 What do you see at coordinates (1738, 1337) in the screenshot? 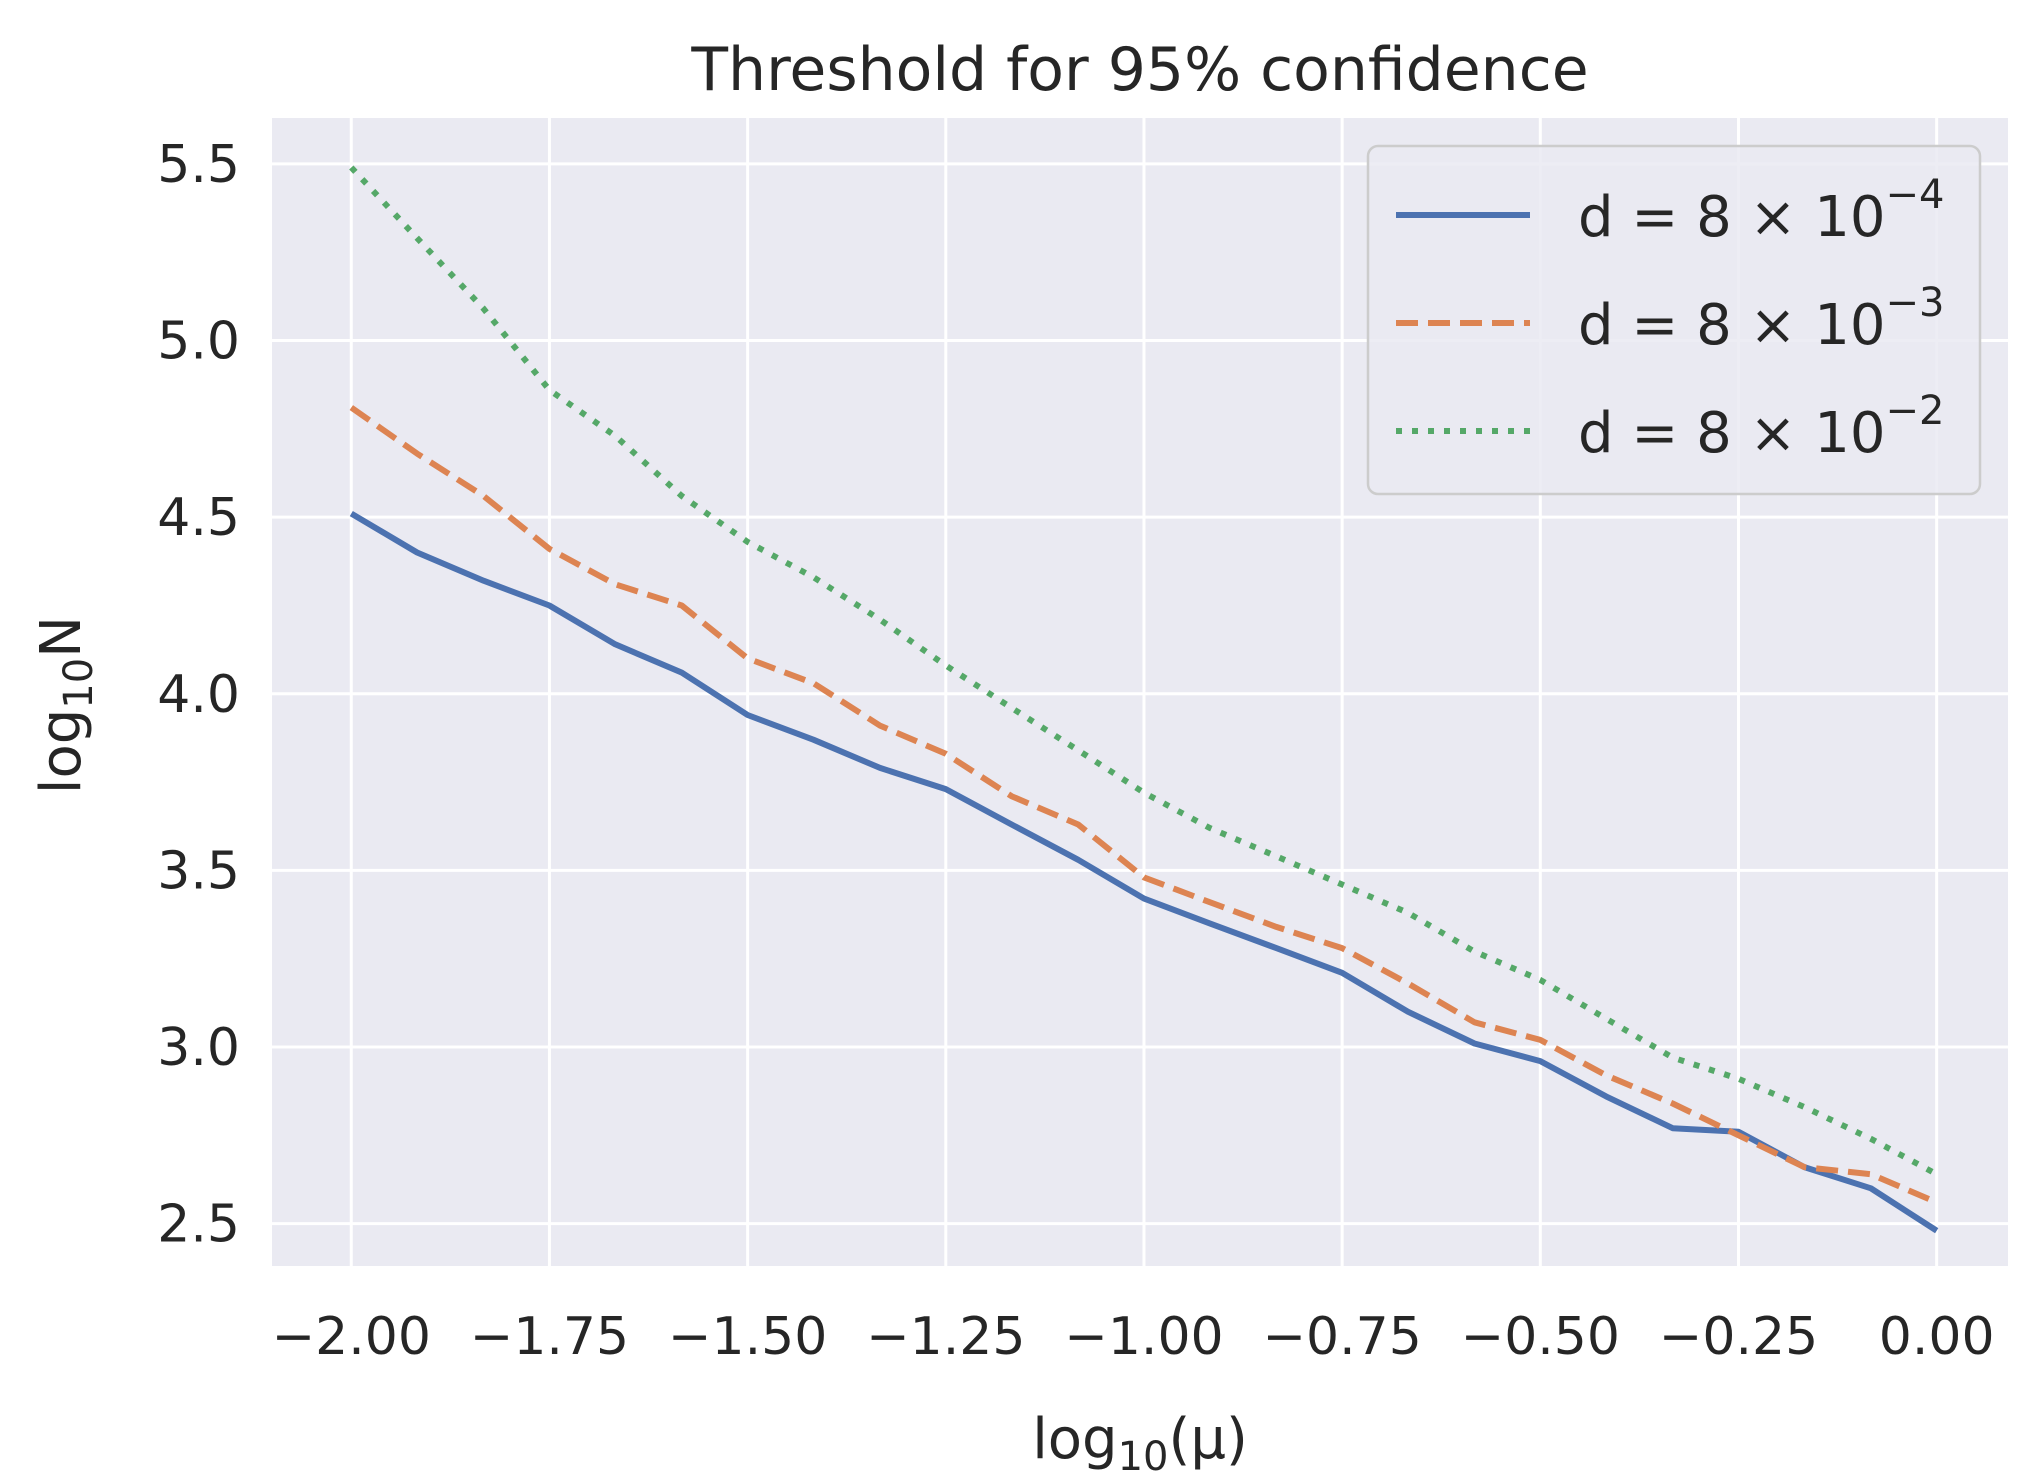
I see `x-tick-label: −0.25` at bounding box center [1738, 1337].